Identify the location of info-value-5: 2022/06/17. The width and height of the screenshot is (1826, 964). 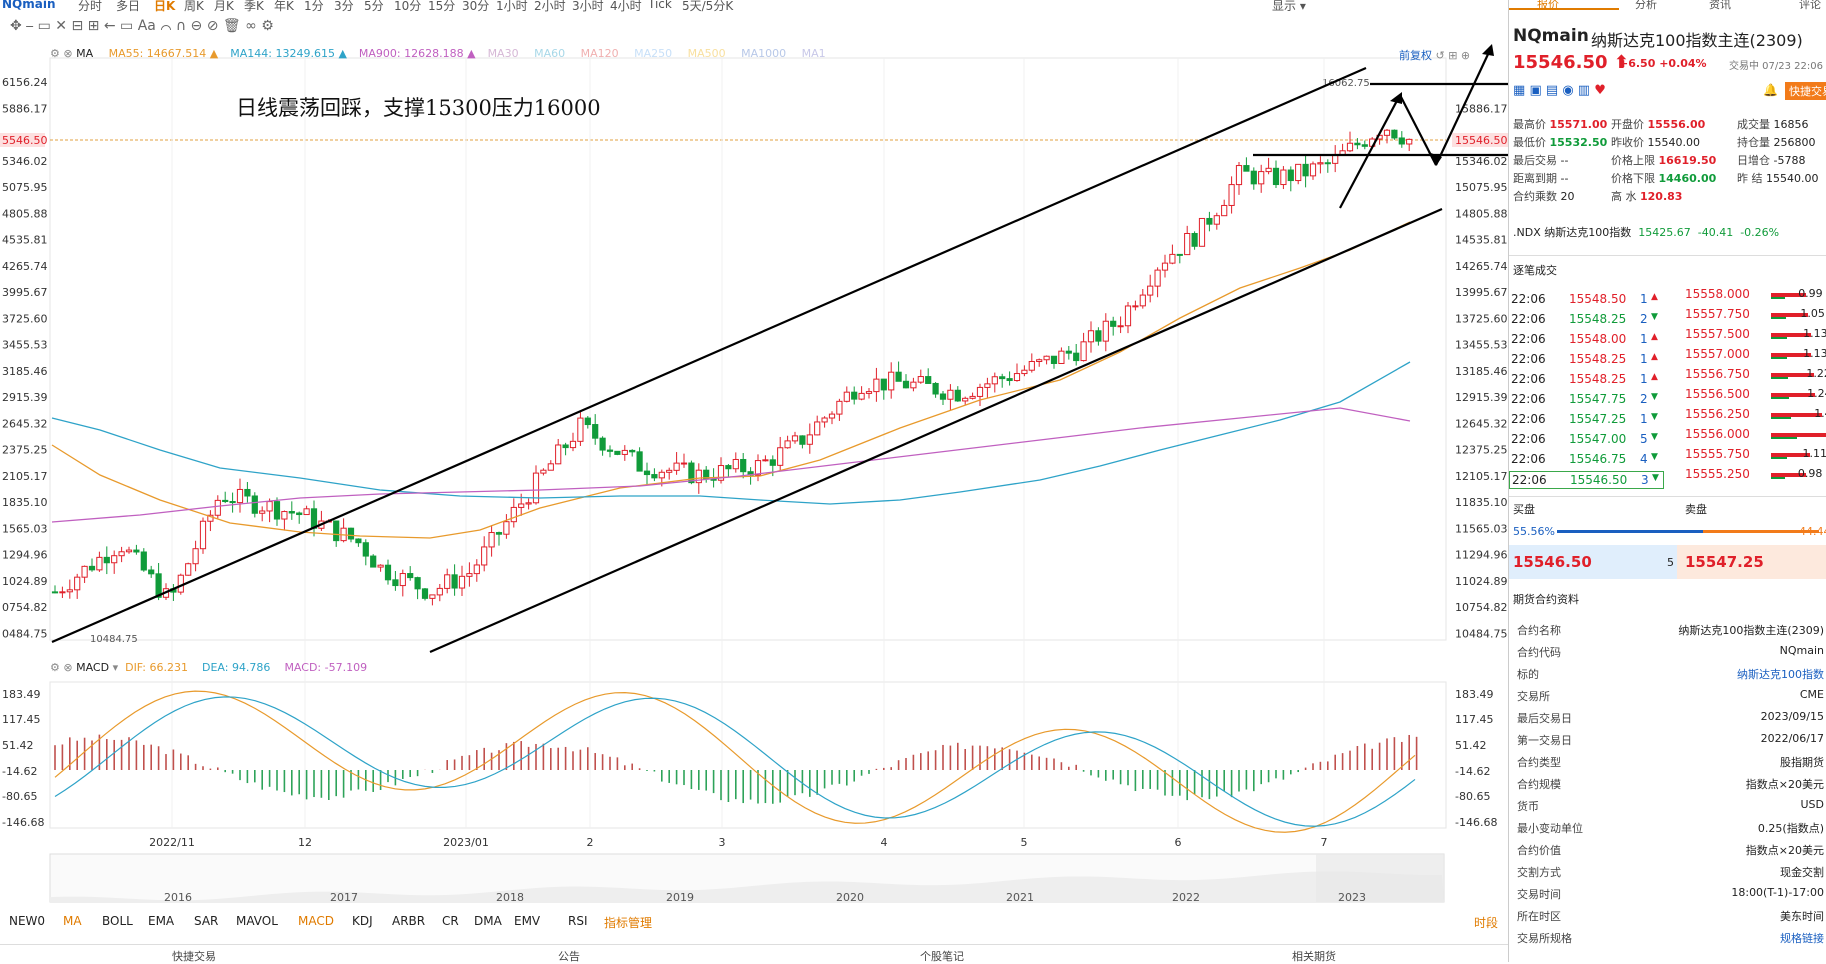
(1792, 738).